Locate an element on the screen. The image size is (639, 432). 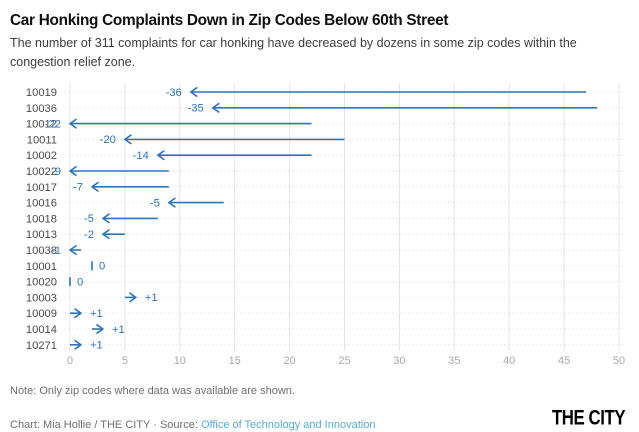
zip-label: 10013 is located at coordinates (41, 235).